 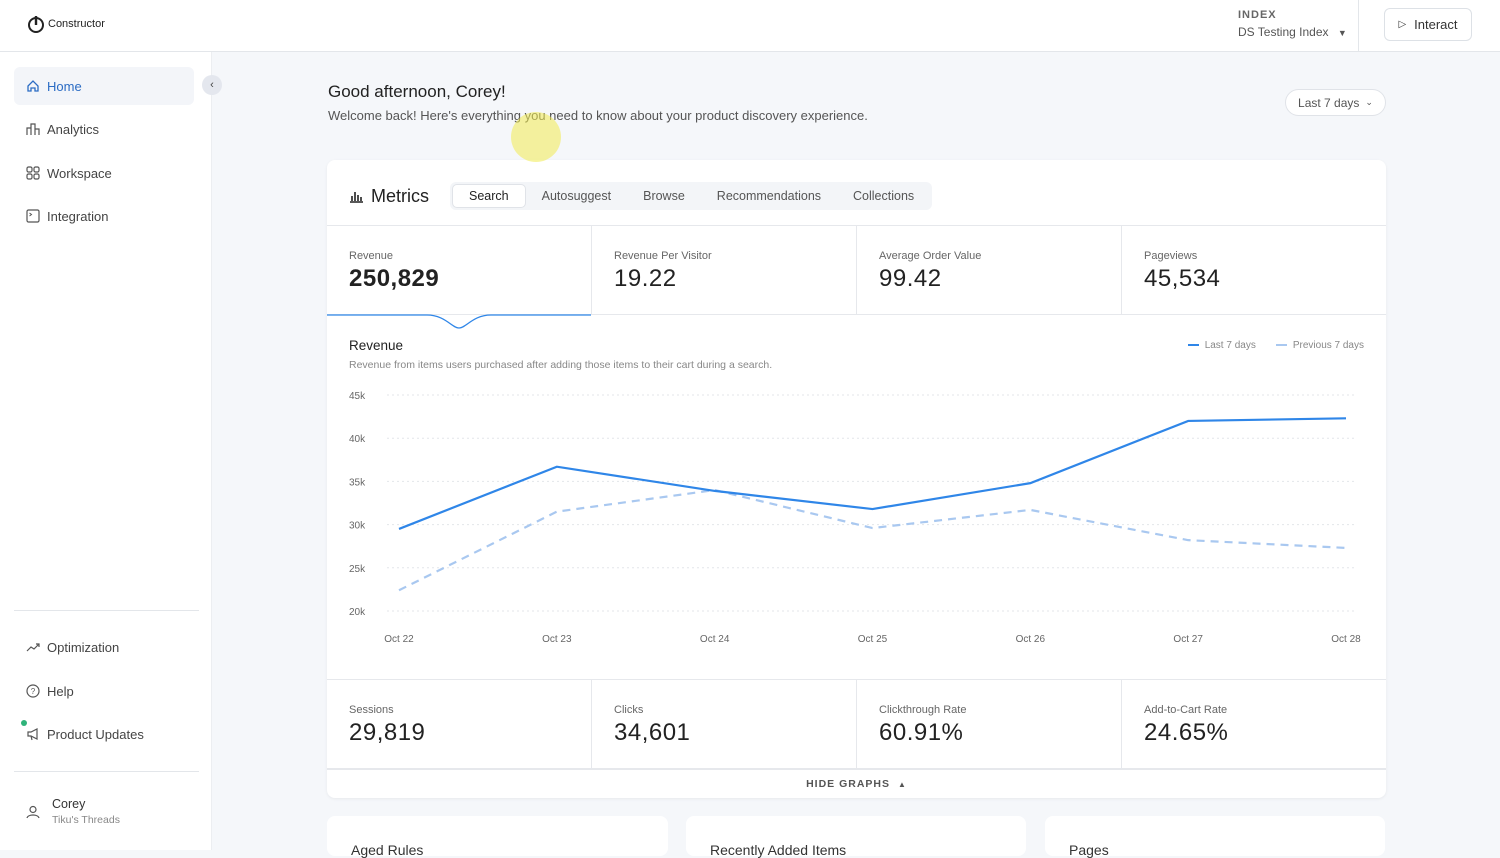 What do you see at coordinates (1188, 639) in the screenshot?
I see `x-tick-label: Oct 27` at bounding box center [1188, 639].